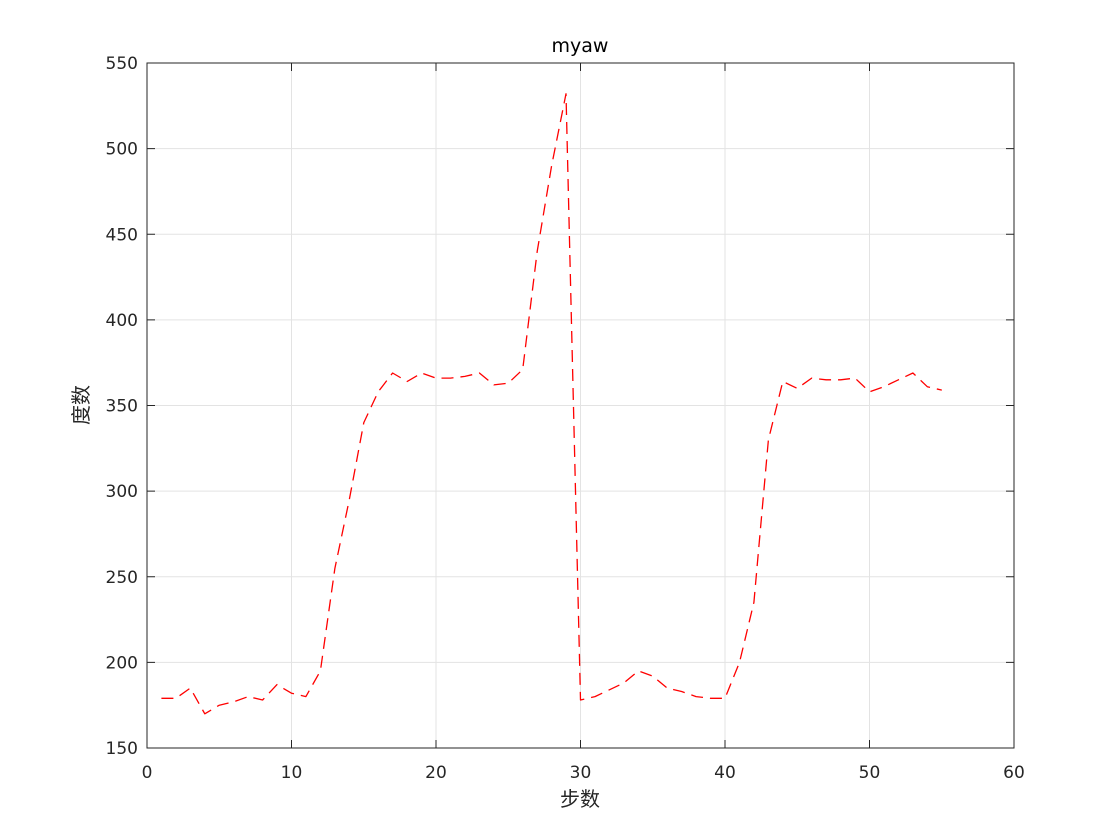 The height and width of the screenshot is (840, 1120). Describe the element at coordinates (122, 578) in the screenshot. I see `y-tick-label: 250` at that location.